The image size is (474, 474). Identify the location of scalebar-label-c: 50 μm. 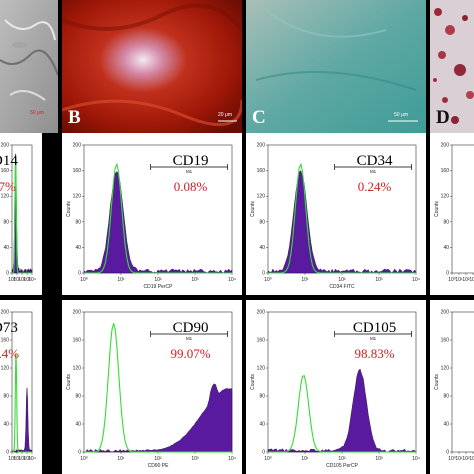
(401, 115).